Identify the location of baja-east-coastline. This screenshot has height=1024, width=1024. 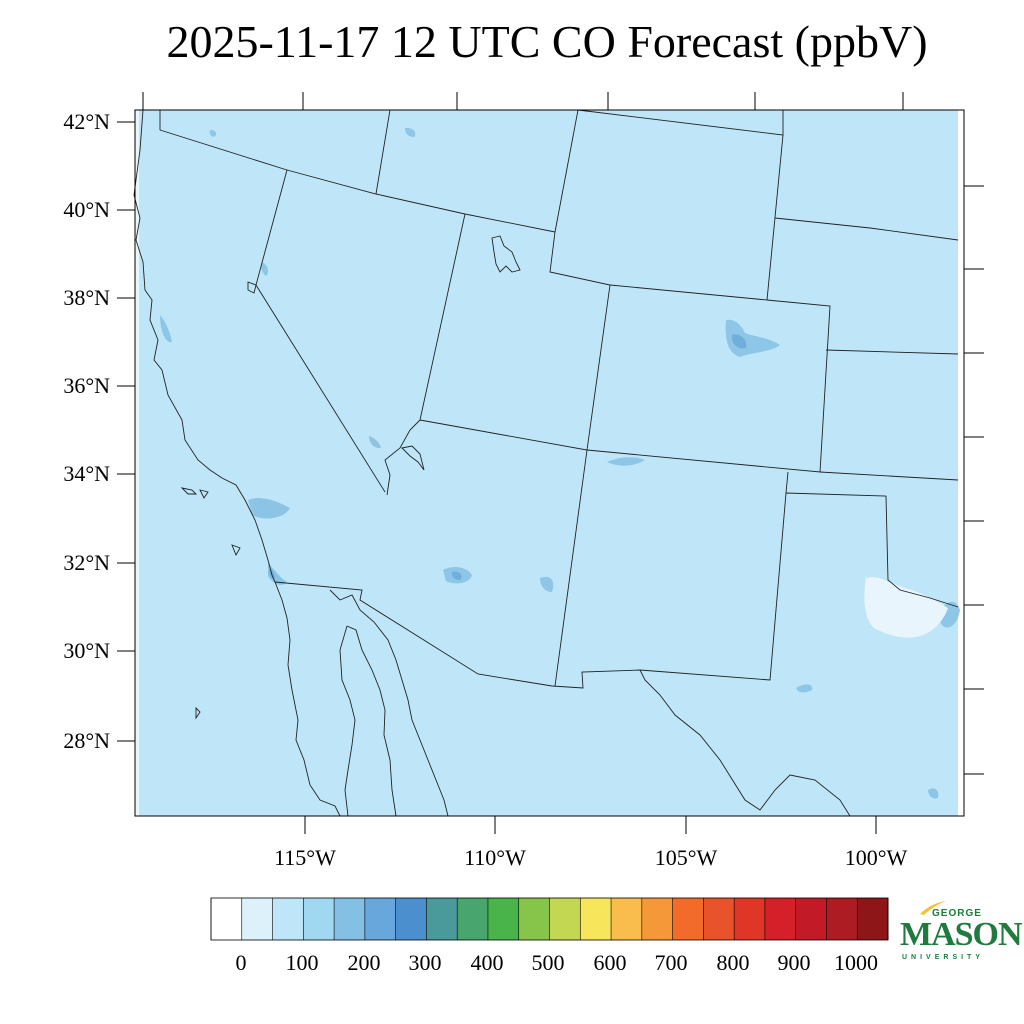
(371, 721).